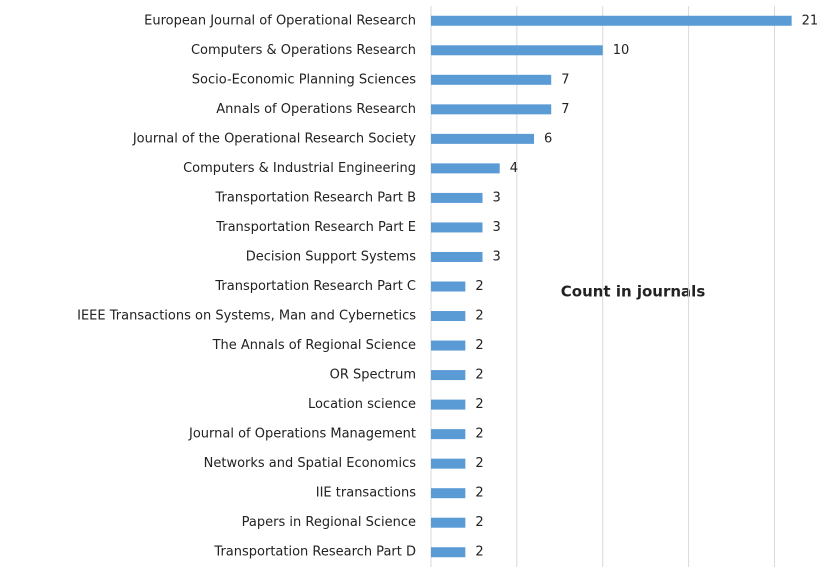 The image size is (826, 567). I want to click on value-label: 10, so click(621, 50).